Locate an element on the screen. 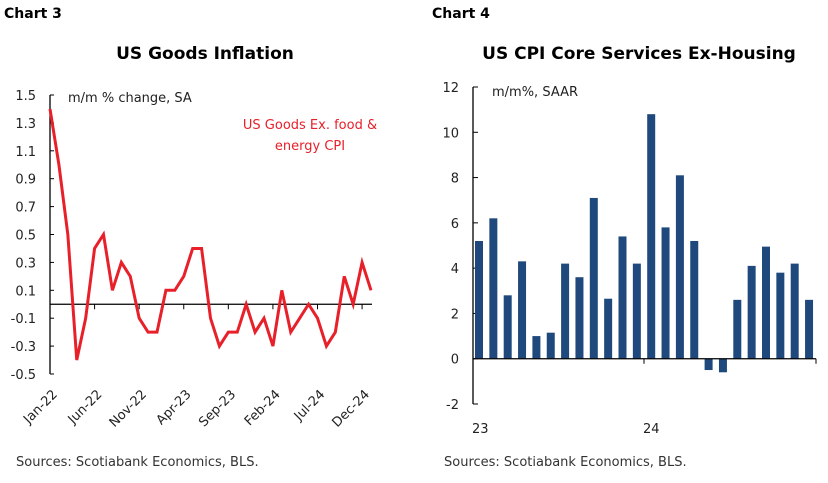 This screenshot has width=828, height=483. y-axis-unit-label: m/m % change, SA is located at coordinates (130, 98).